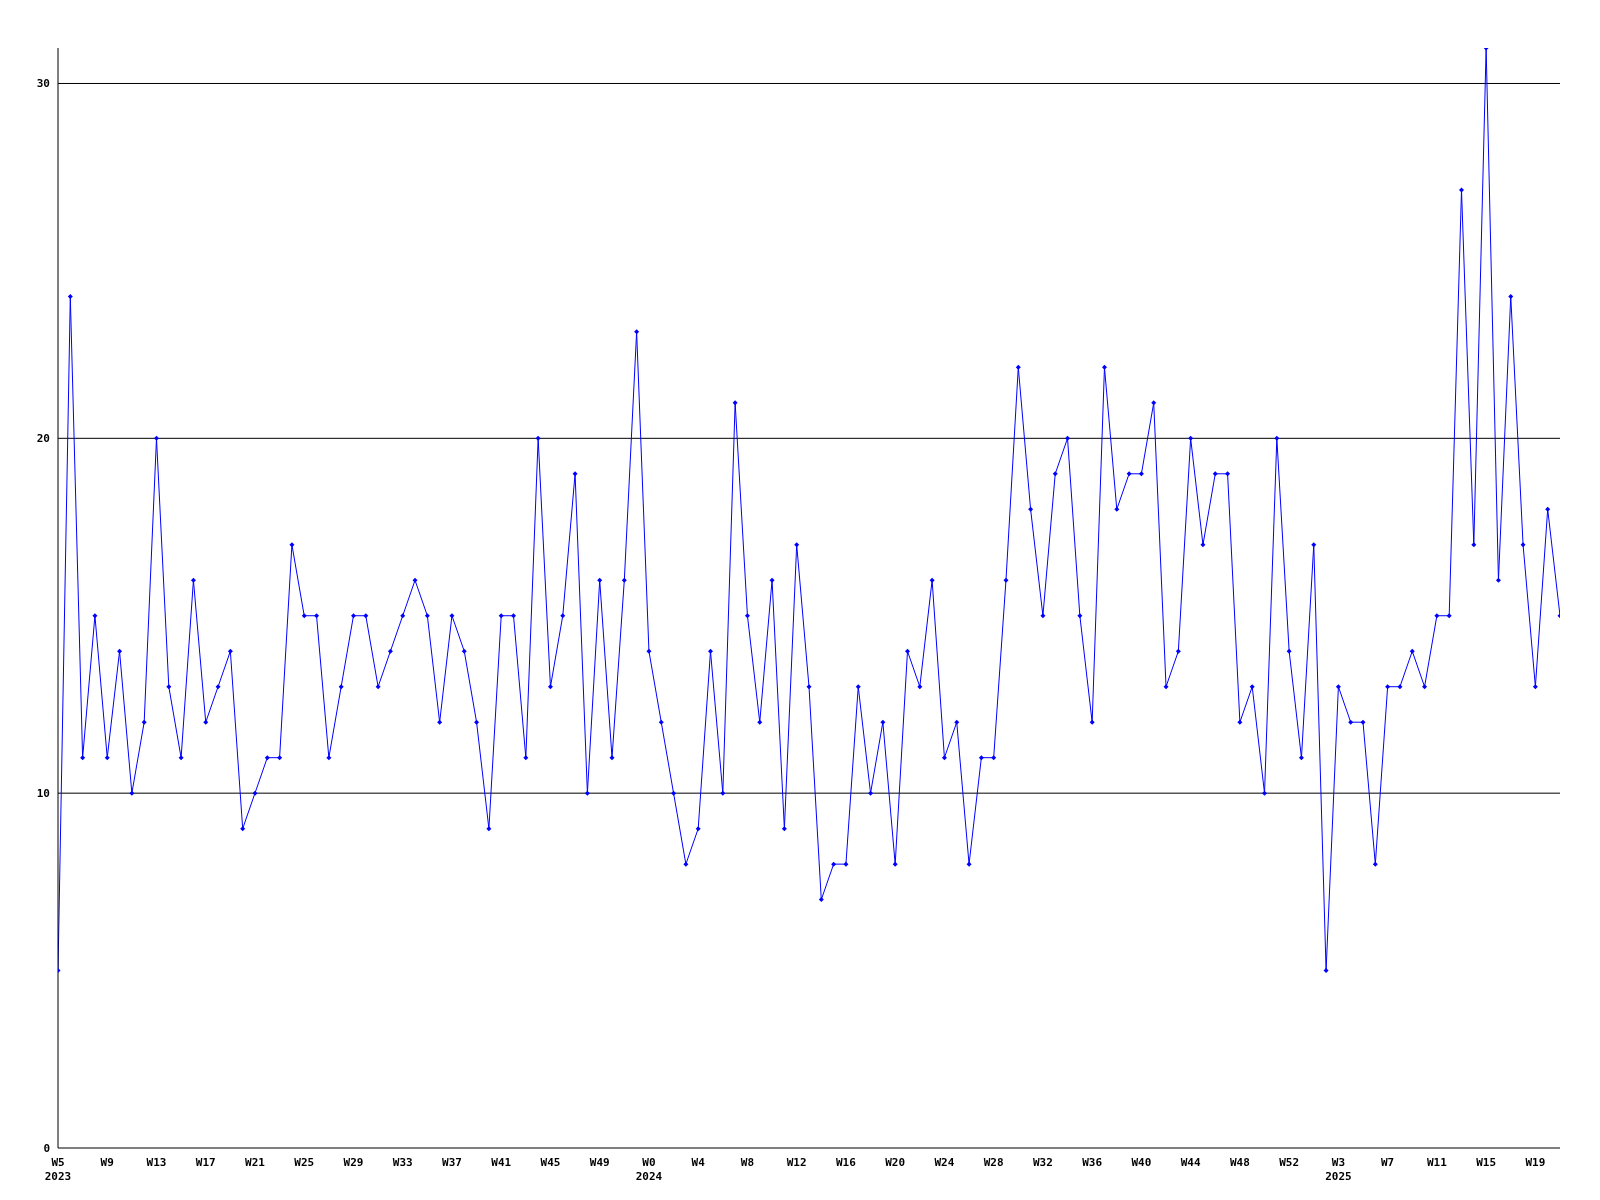 Image resolution: width=1600 pixels, height=1200 pixels. What do you see at coordinates (46, 1148) in the screenshot?
I see `y-tick-label: 0` at bounding box center [46, 1148].